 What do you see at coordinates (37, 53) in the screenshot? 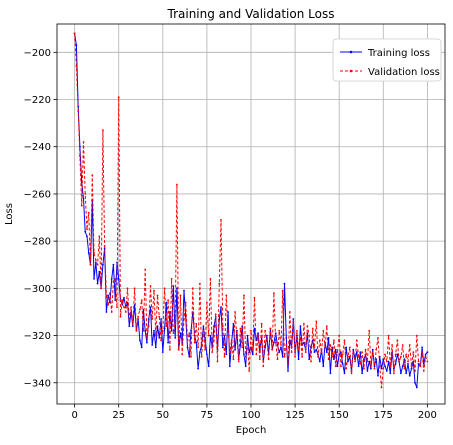
I see `y-tick-label: −200` at bounding box center [37, 53].